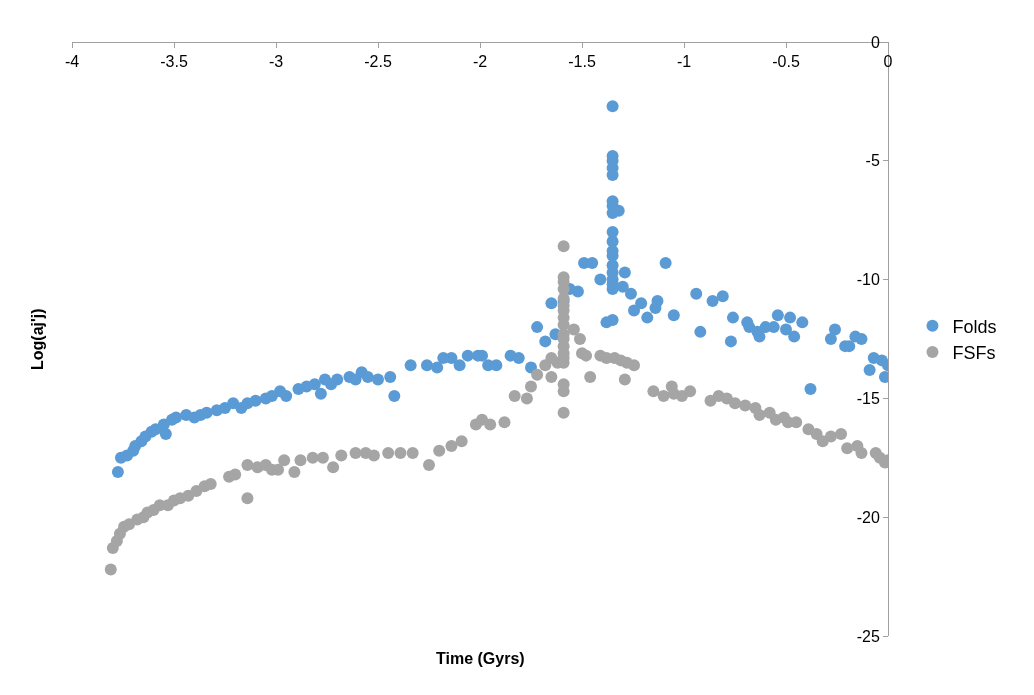 This screenshot has height=695, width=1034. What do you see at coordinates (38, 339) in the screenshot?
I see `y-axis-title: Log(aj'j)` at bounding box center [38, 339].